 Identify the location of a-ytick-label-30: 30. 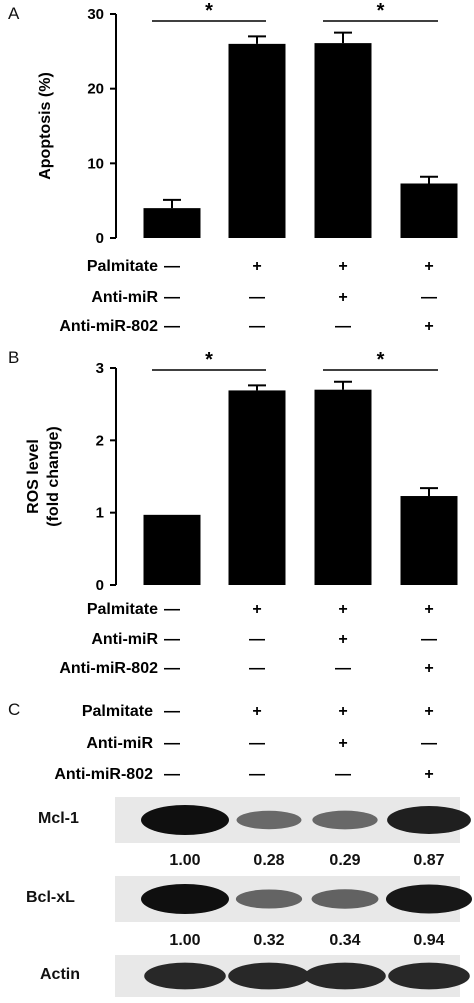
(95, 14).